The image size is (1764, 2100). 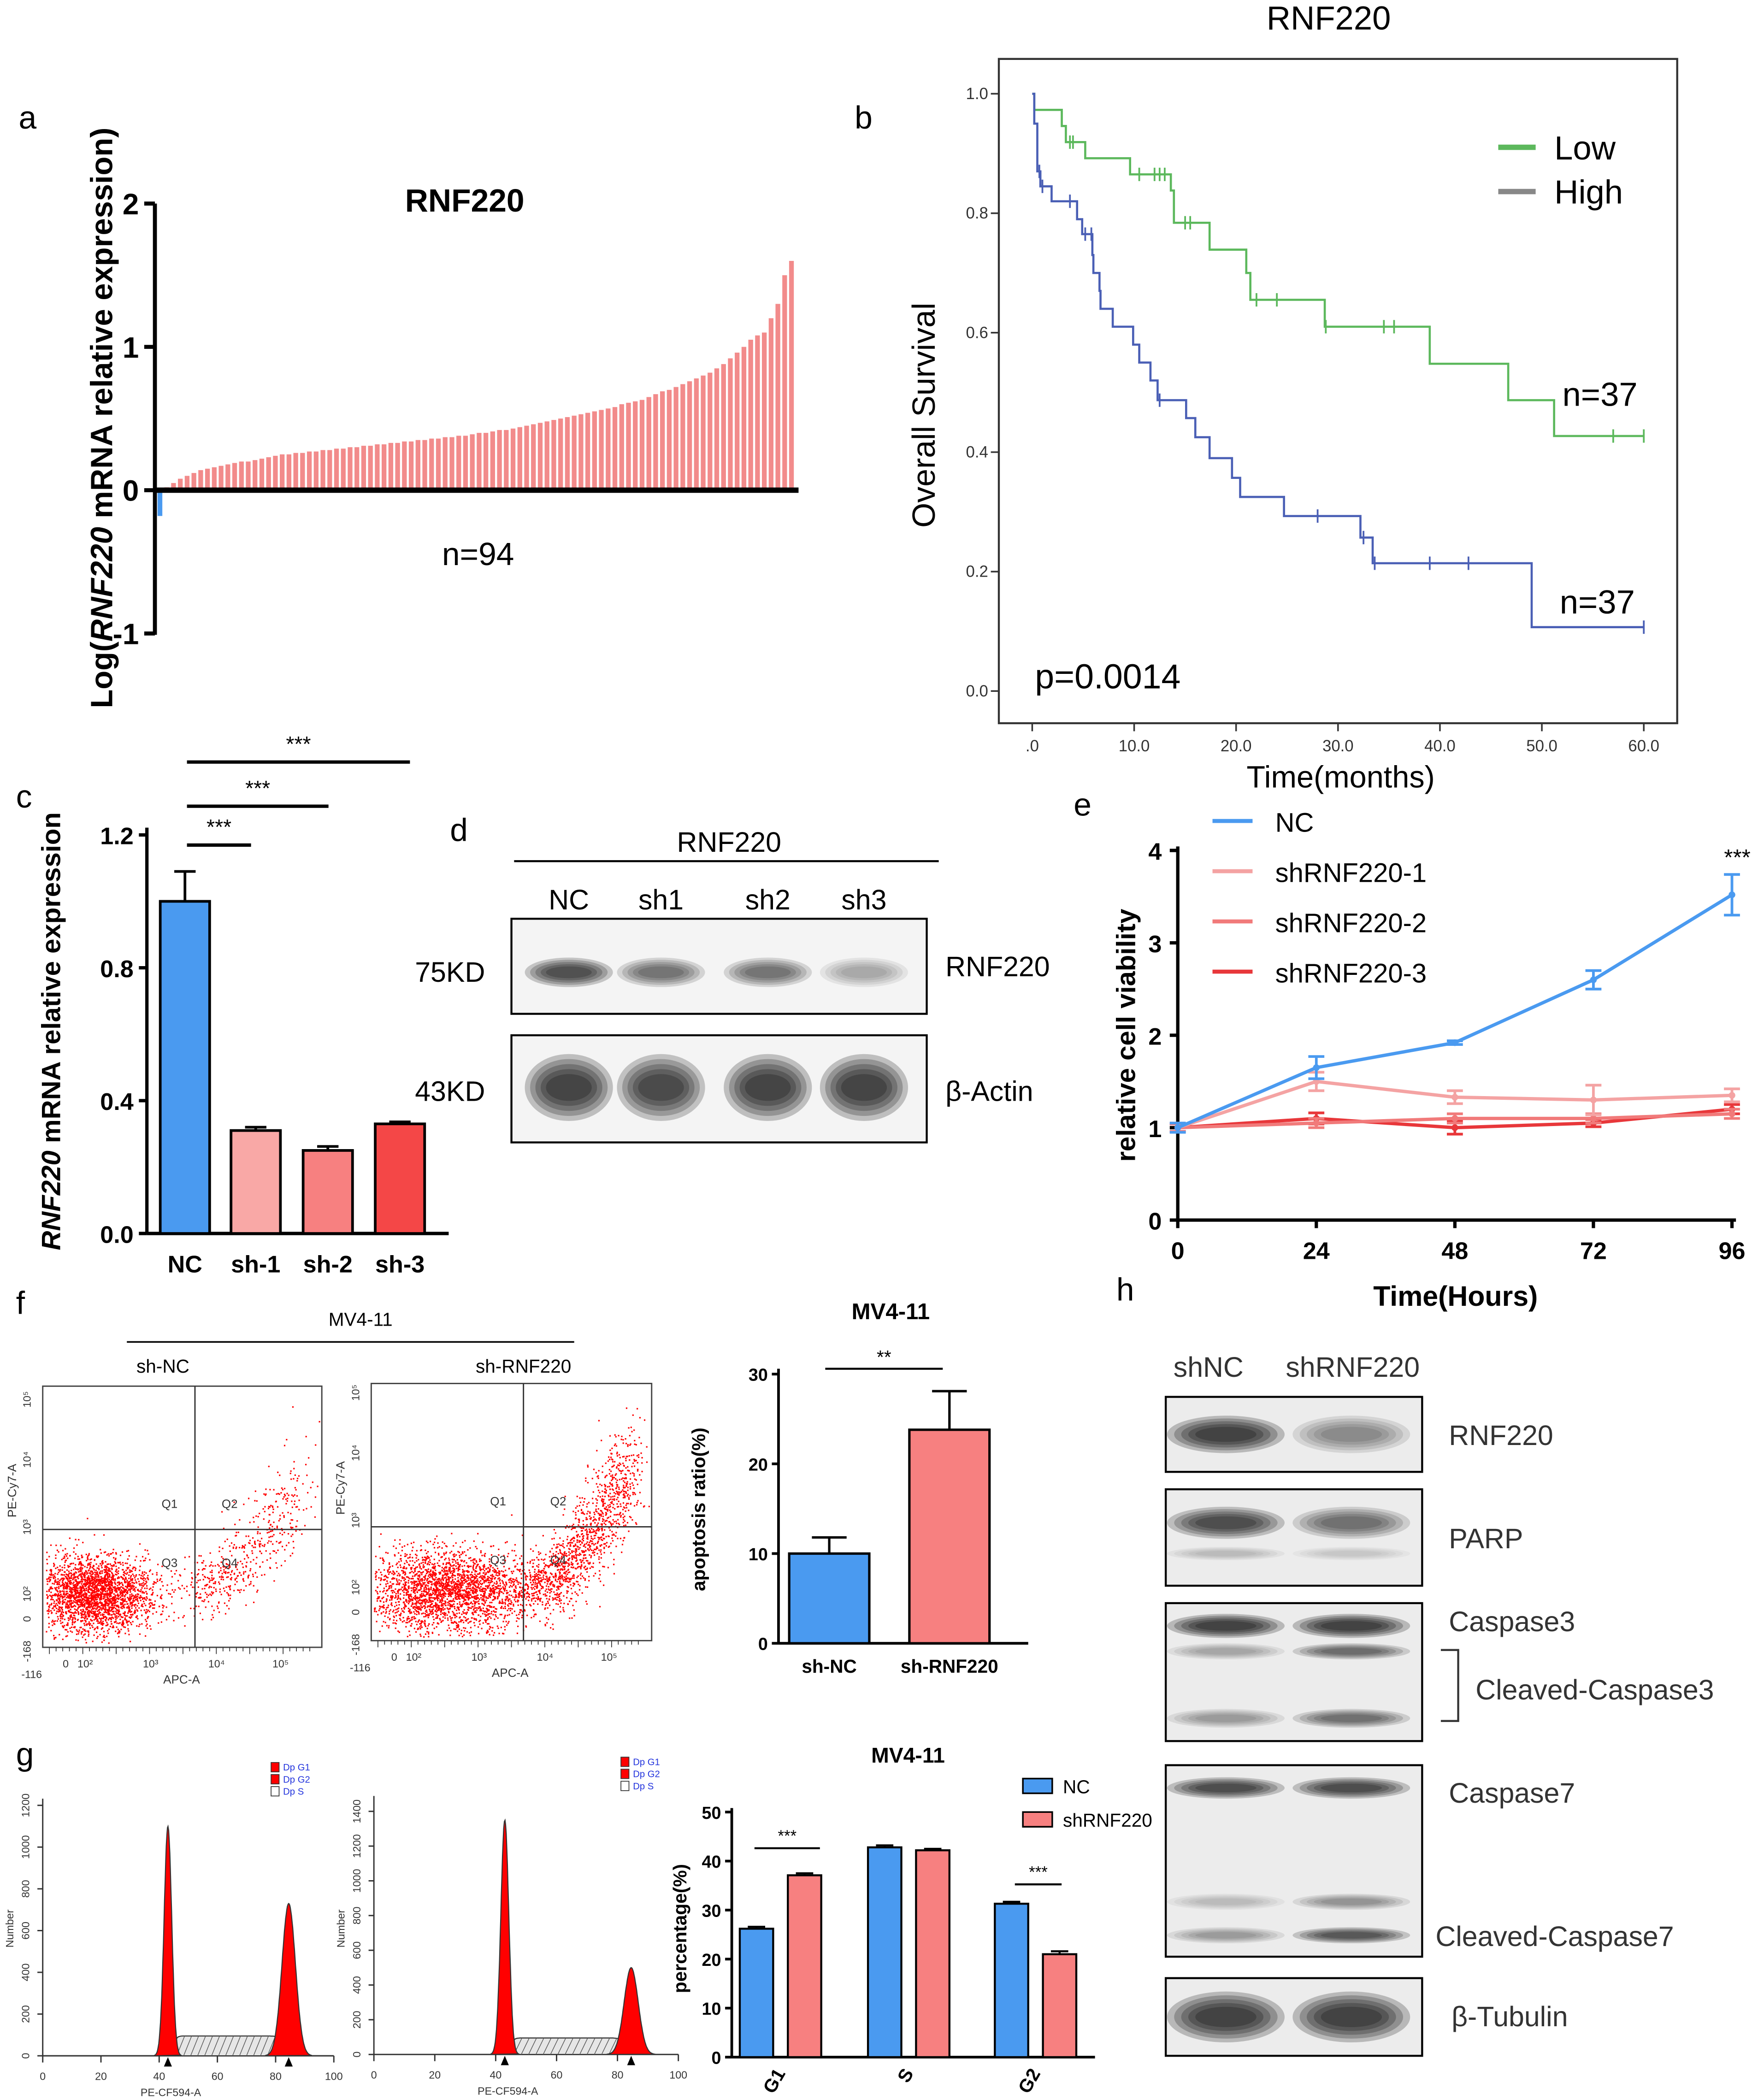 I want to click on panel-label-c: c, so click(x=24, y=797).